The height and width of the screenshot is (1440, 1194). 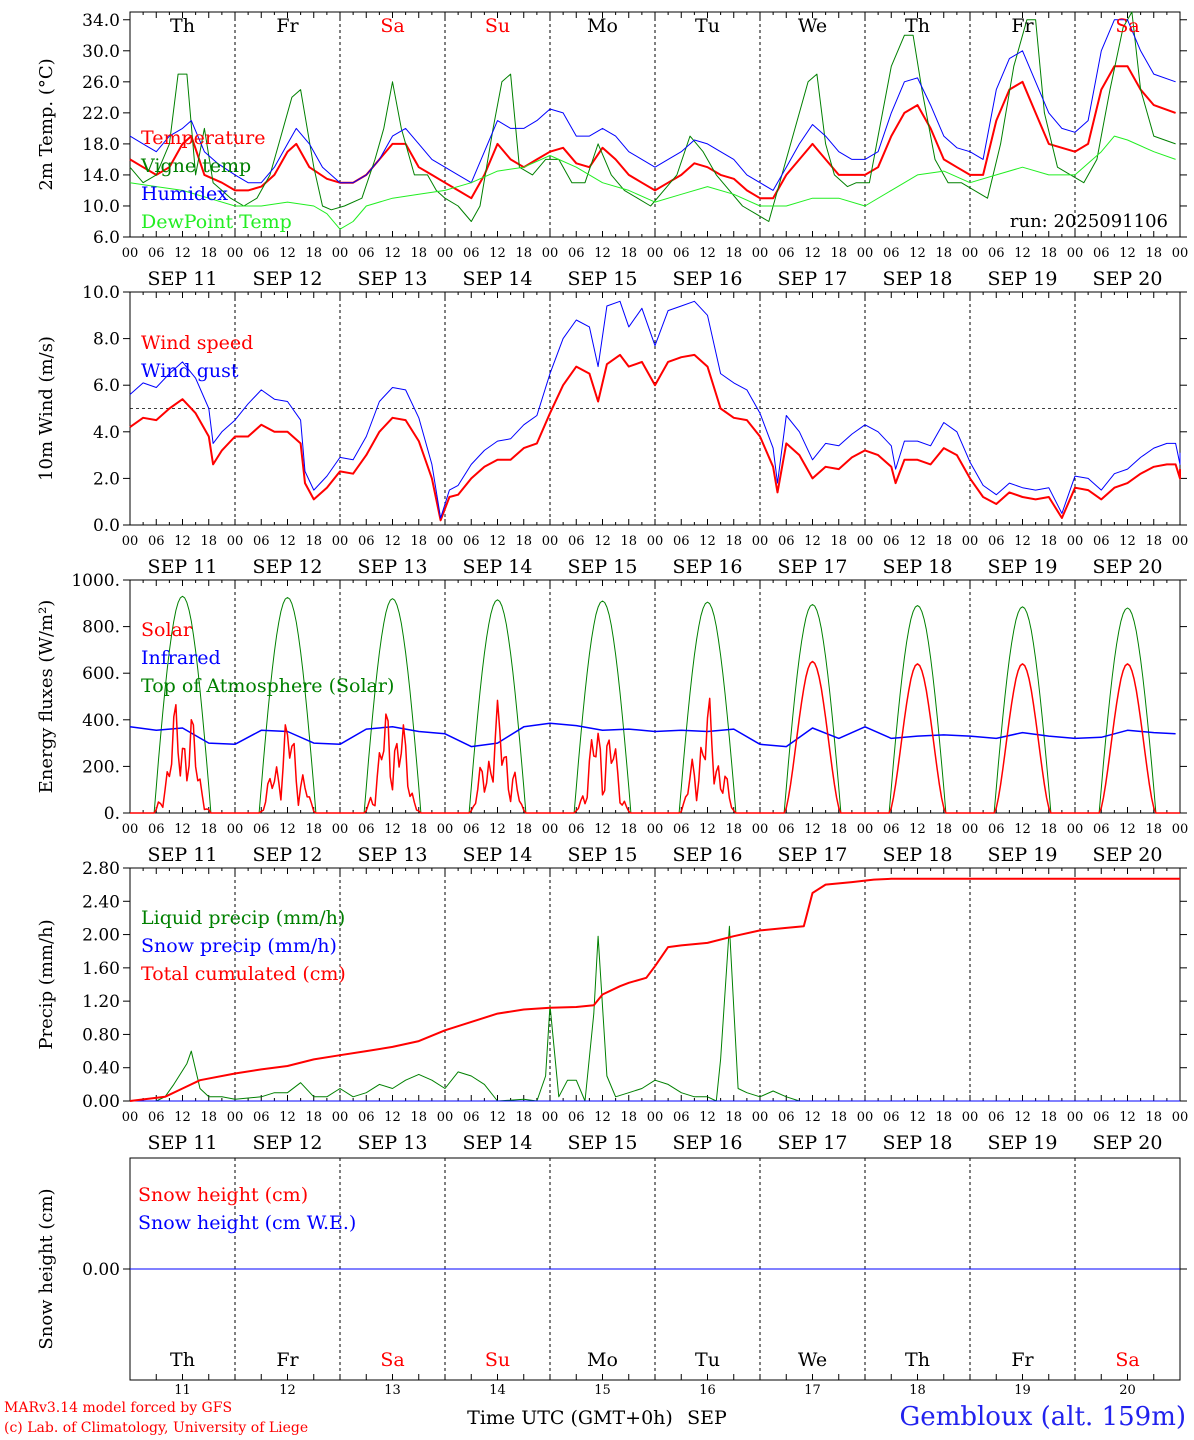 What do you see at coordinates (917, 1390) in the screenshot?
I see `day-number-label: 18` at bounding box center [917, 1390].